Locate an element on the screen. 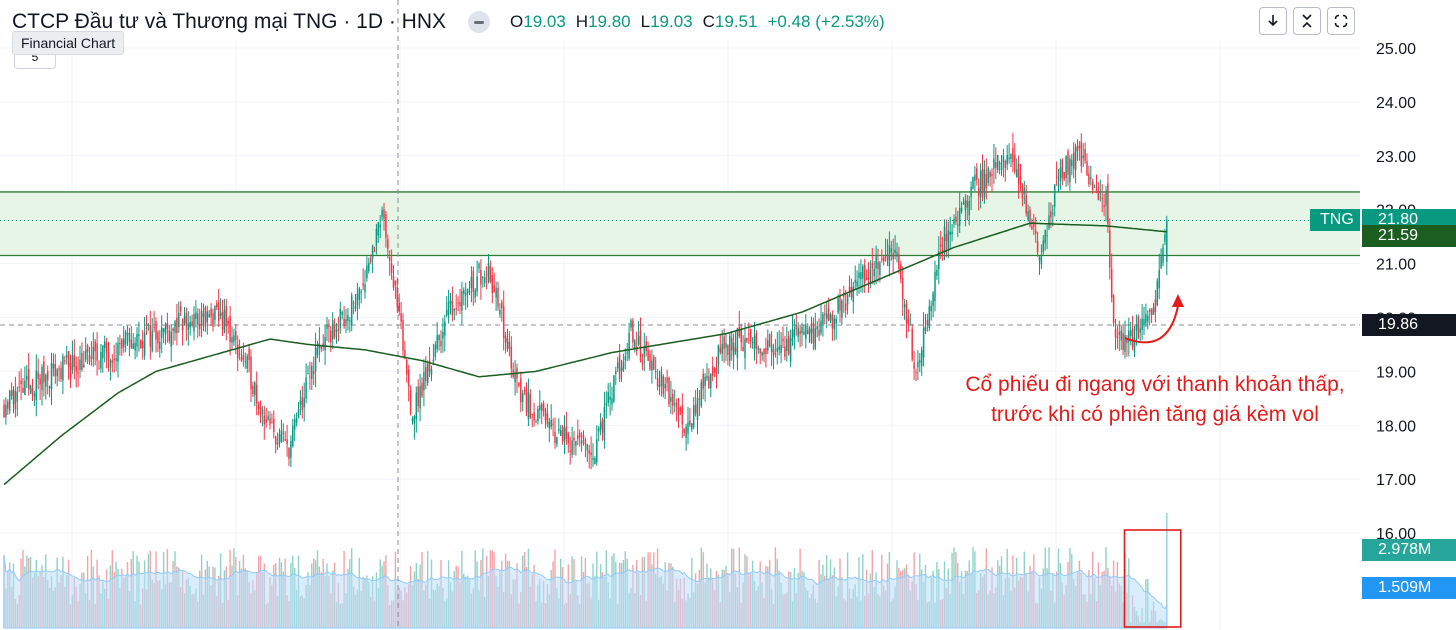  resistance-zone is located at coordinates (680, 224).